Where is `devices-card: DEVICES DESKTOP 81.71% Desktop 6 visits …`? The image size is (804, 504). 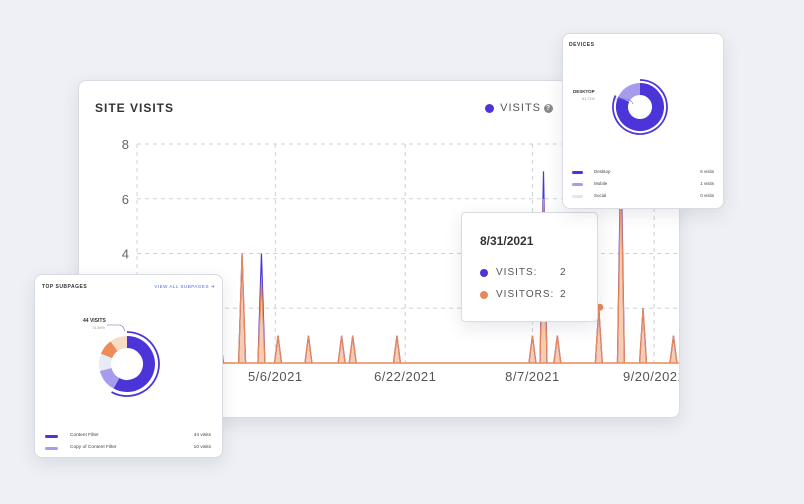 devices-card: DEVICES DESKTOP 81.71% Desktop 6 visits … is located at coordinates (643, 121).